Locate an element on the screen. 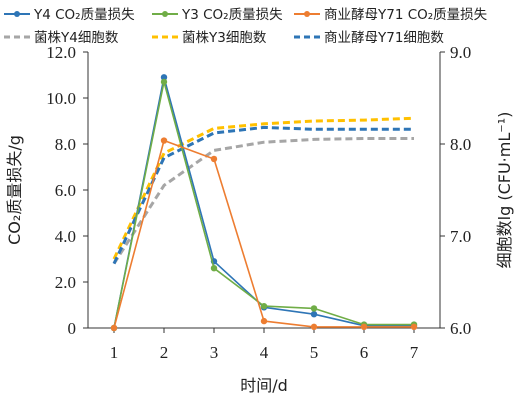 The width and height of the screenshot is (522, 404). legend-item-y4-cells: 菌株Y4细胞数 is located at coordinates (61, 38).